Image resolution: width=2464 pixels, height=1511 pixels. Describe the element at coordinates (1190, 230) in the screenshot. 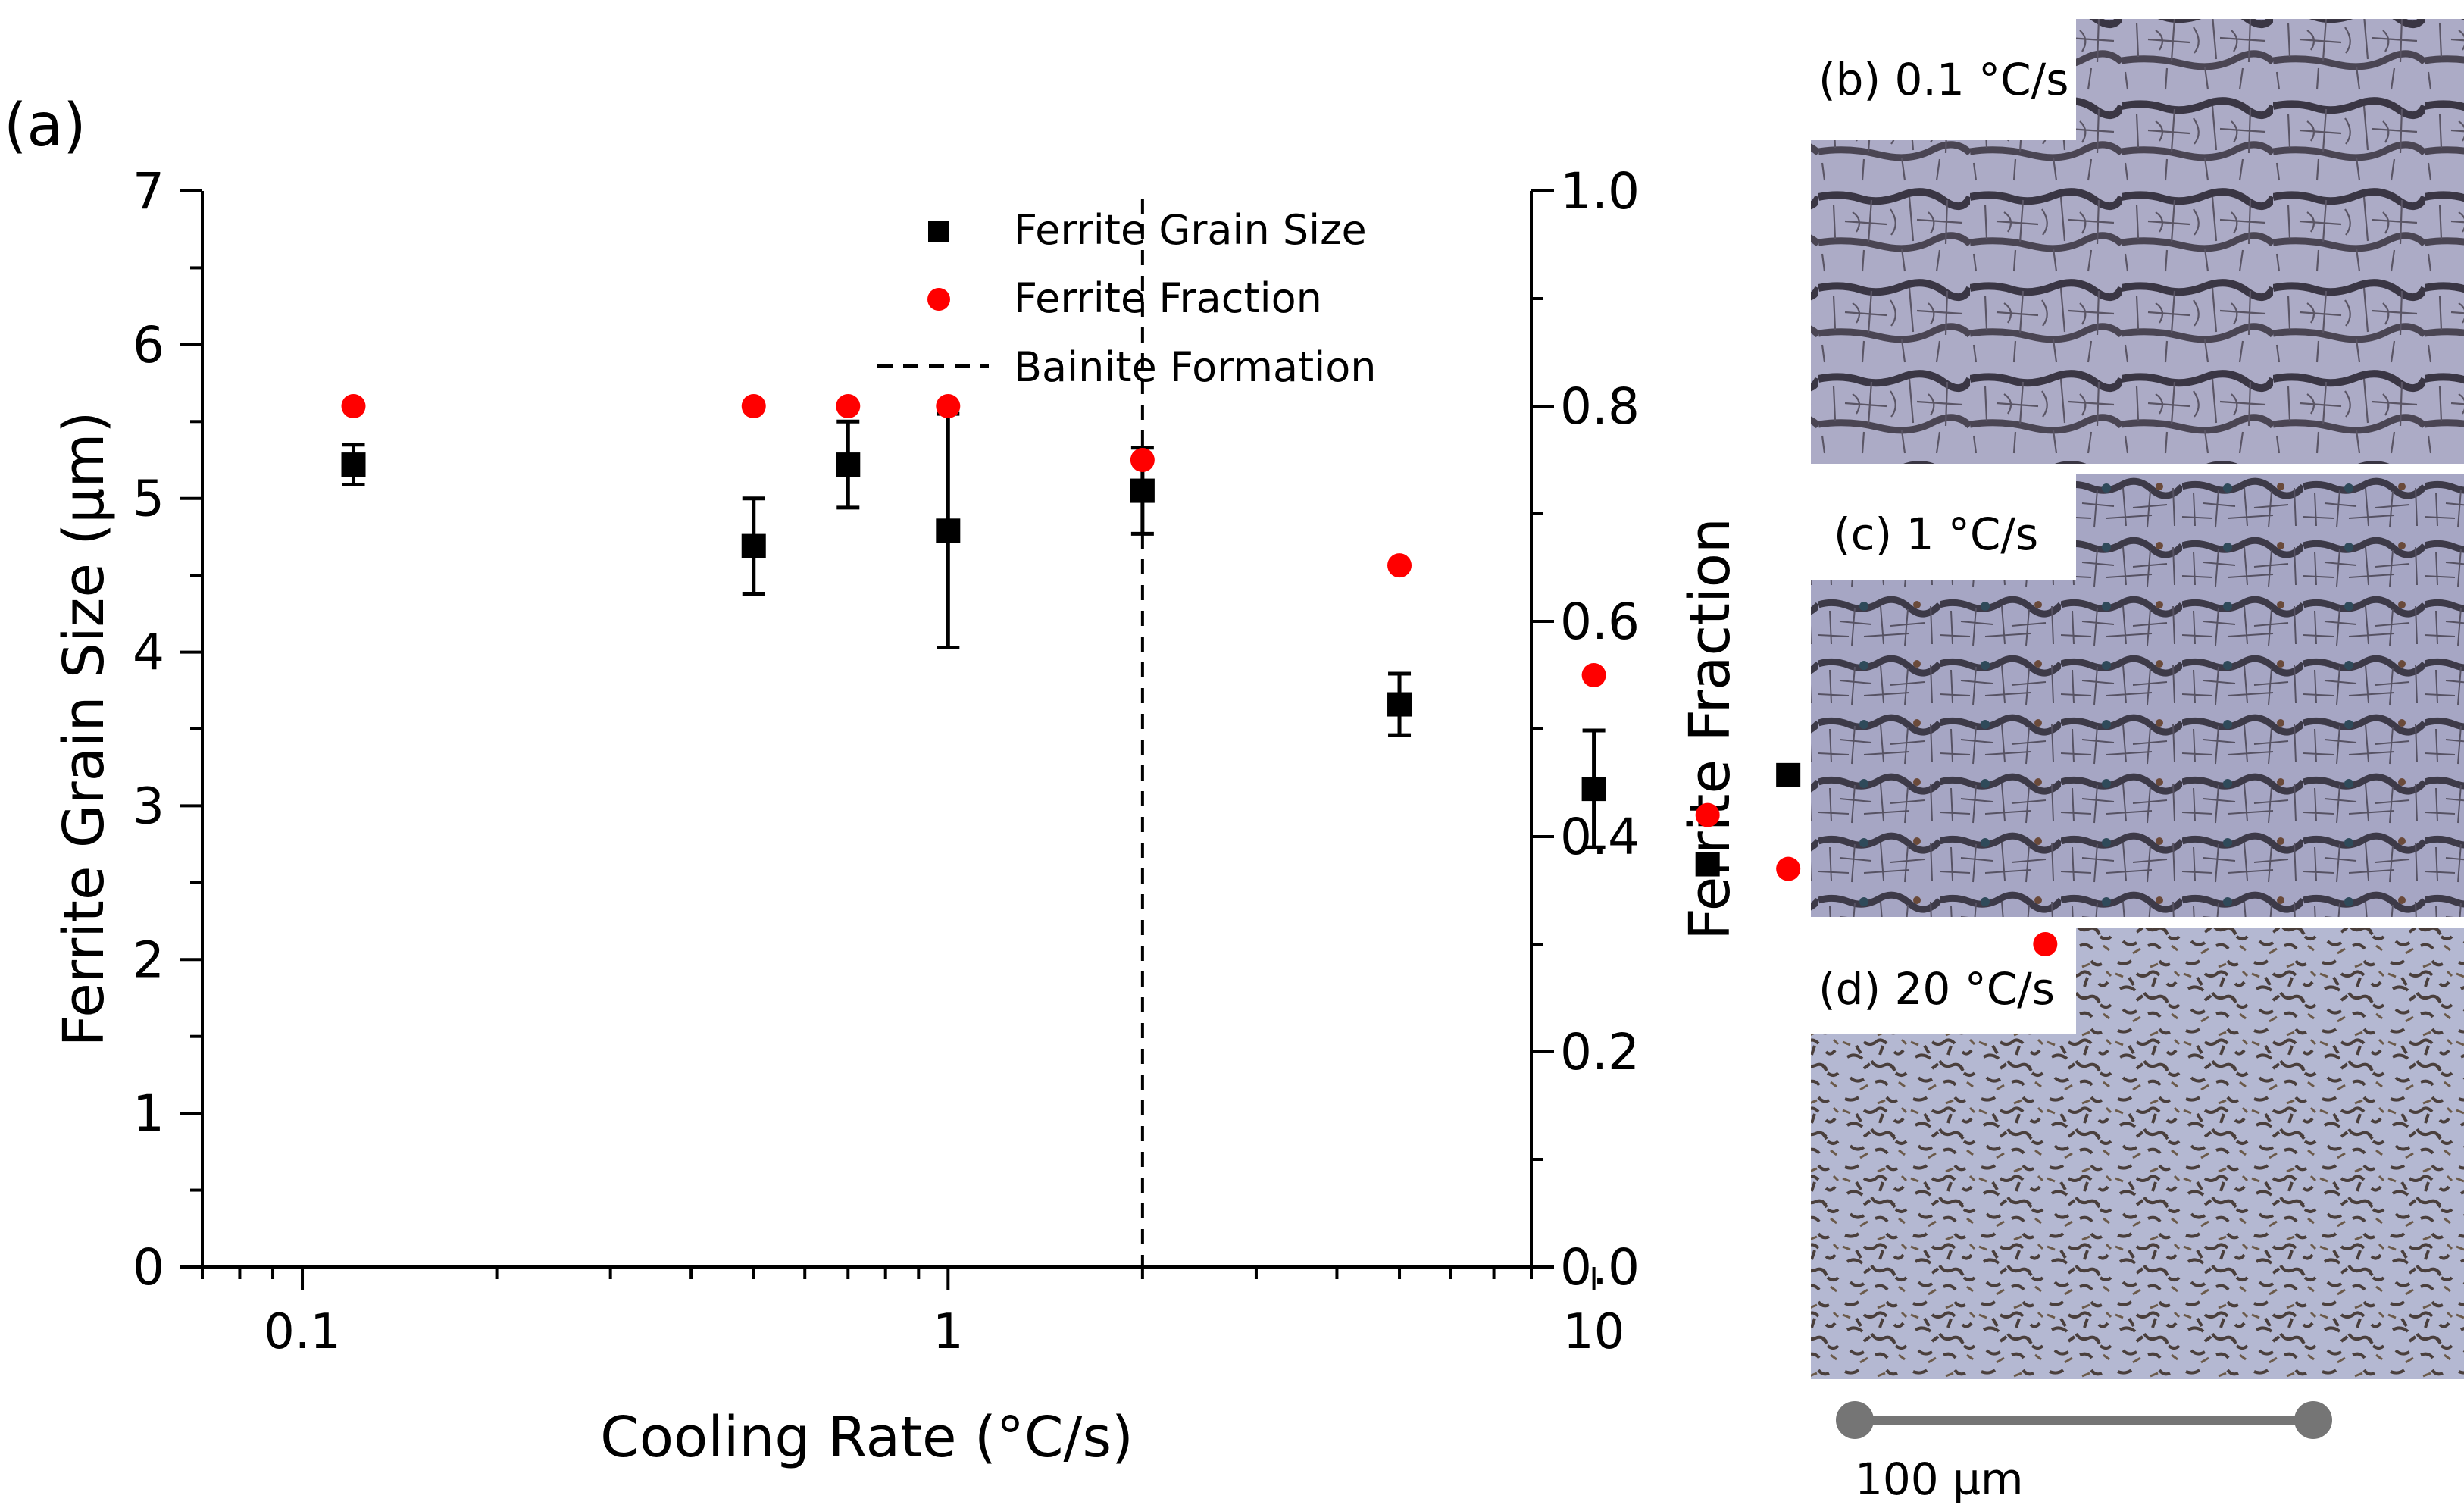

I see `legend-label-grain: Ferrite Grain Size` at that location.